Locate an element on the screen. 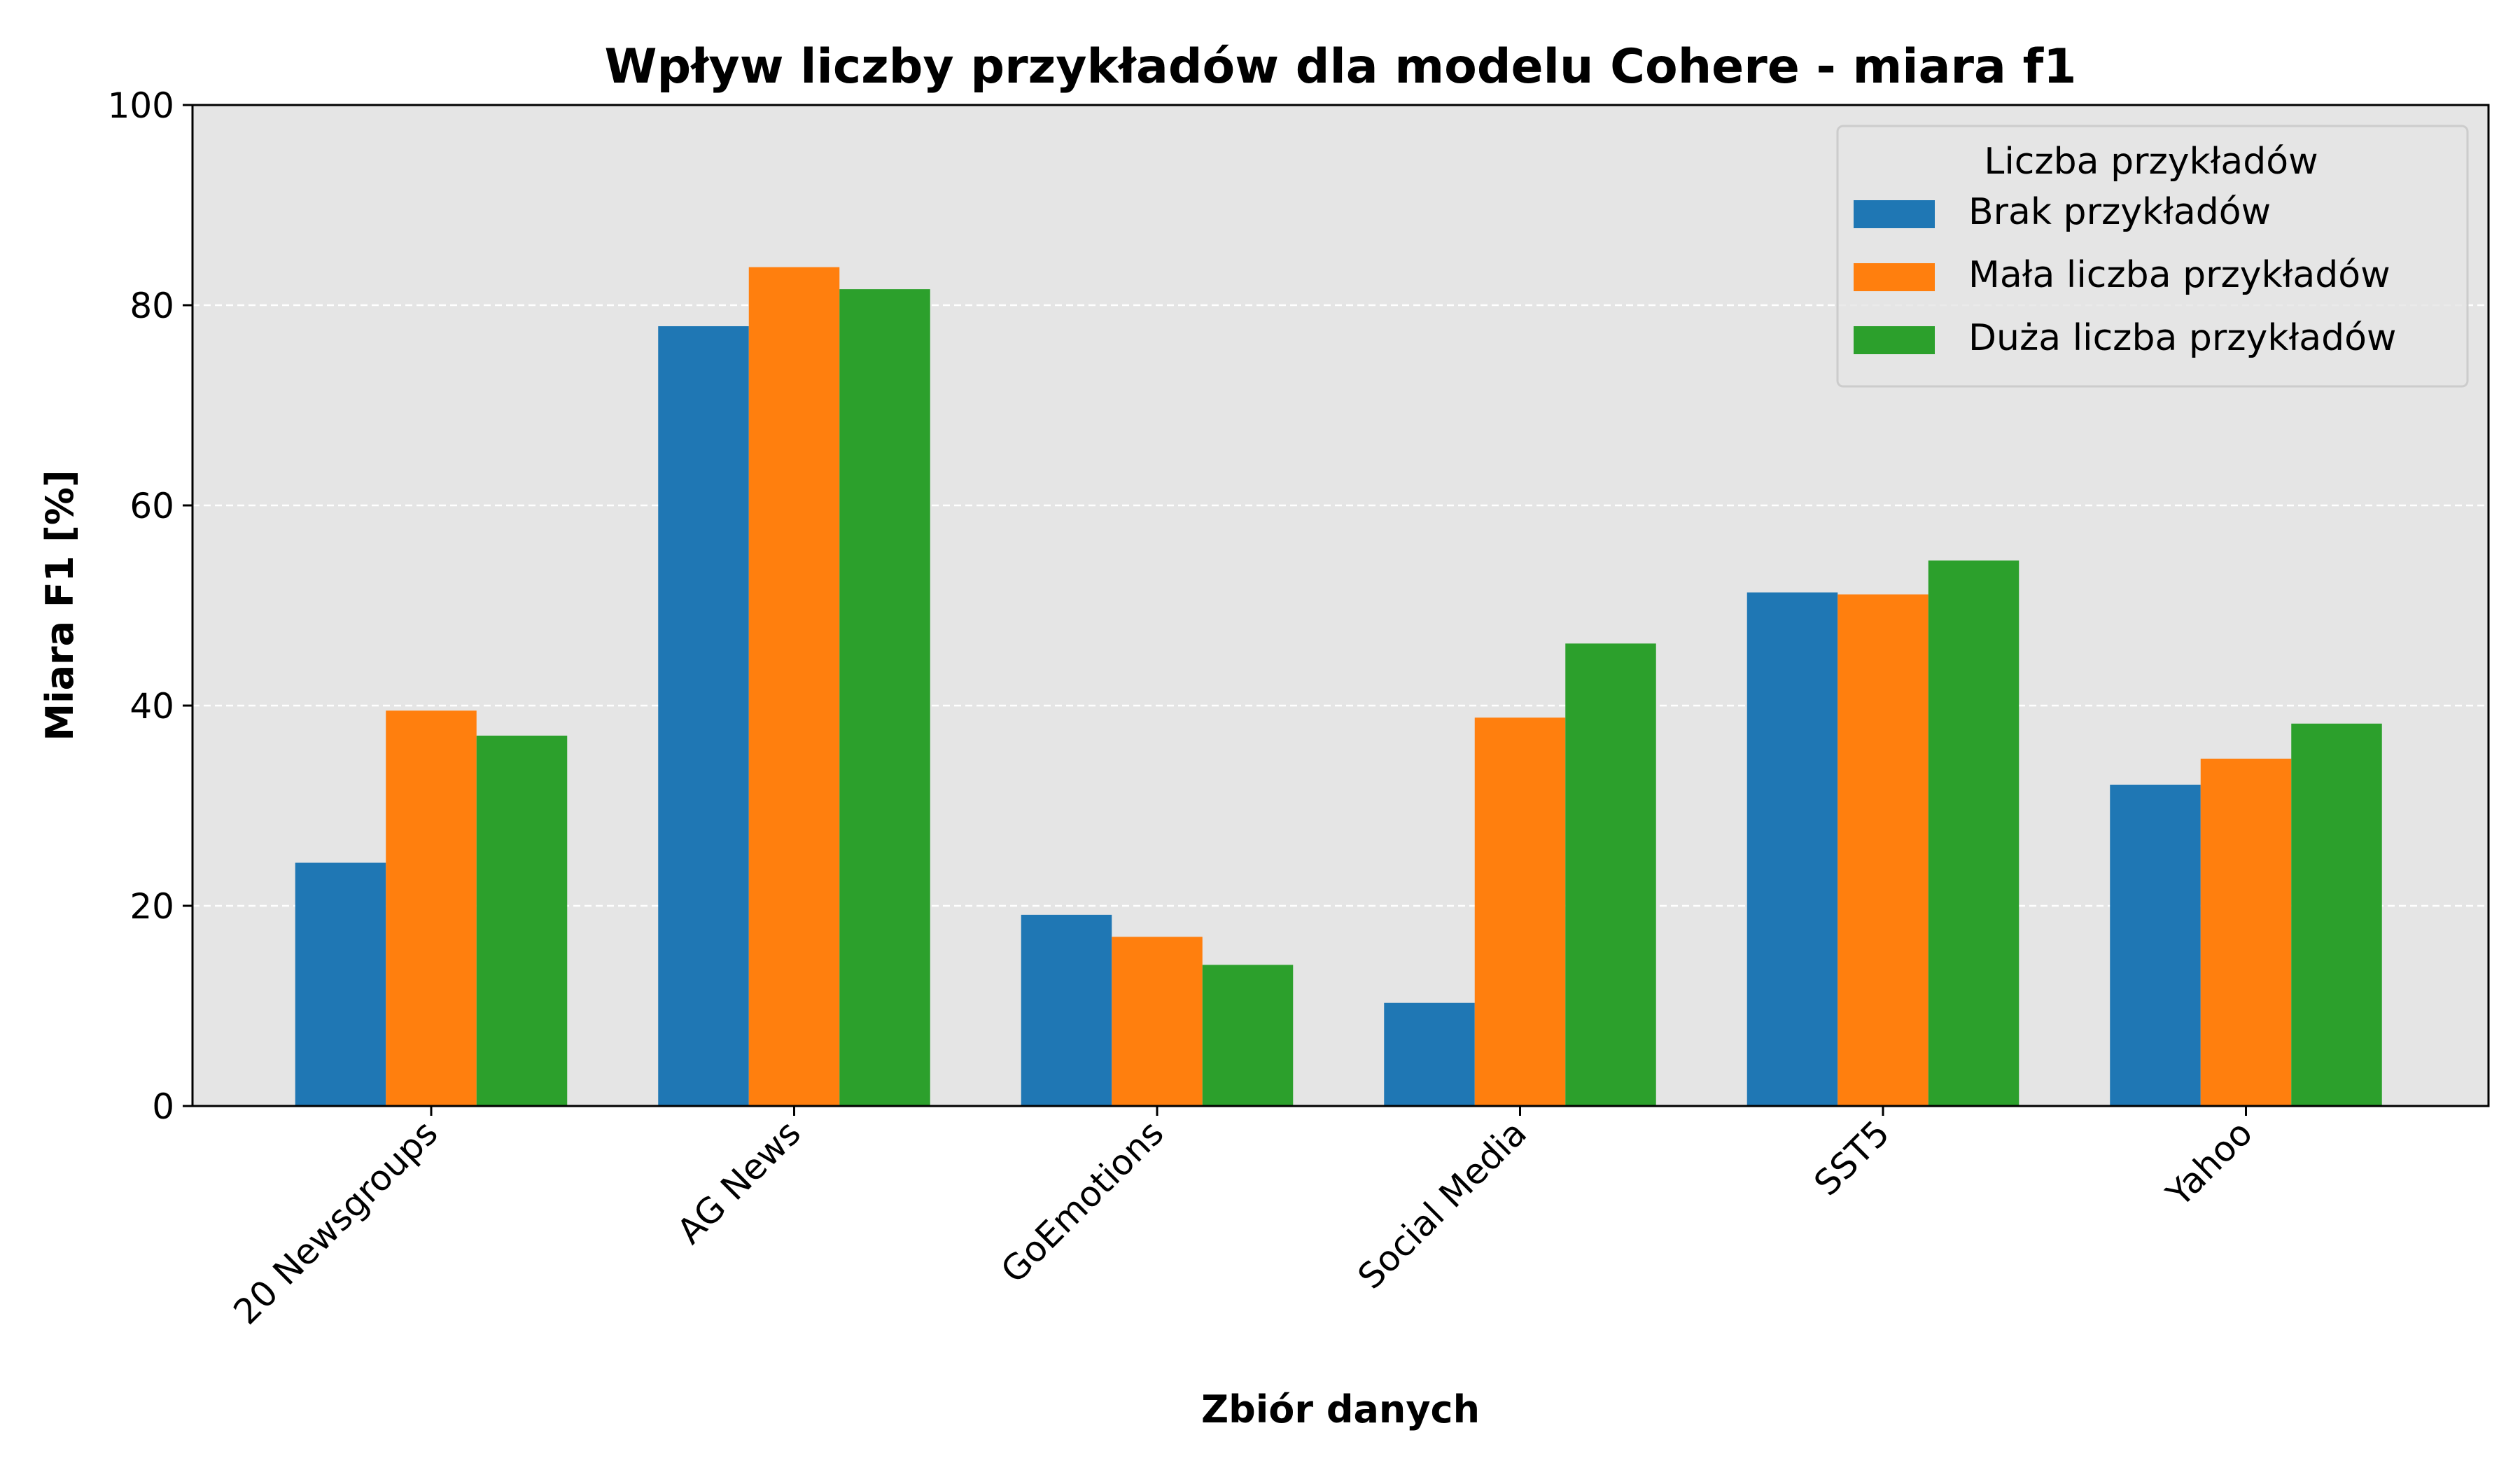 The image size is (2520, 1470). y-tick-label: 40 is located at coordinates (152, 706).